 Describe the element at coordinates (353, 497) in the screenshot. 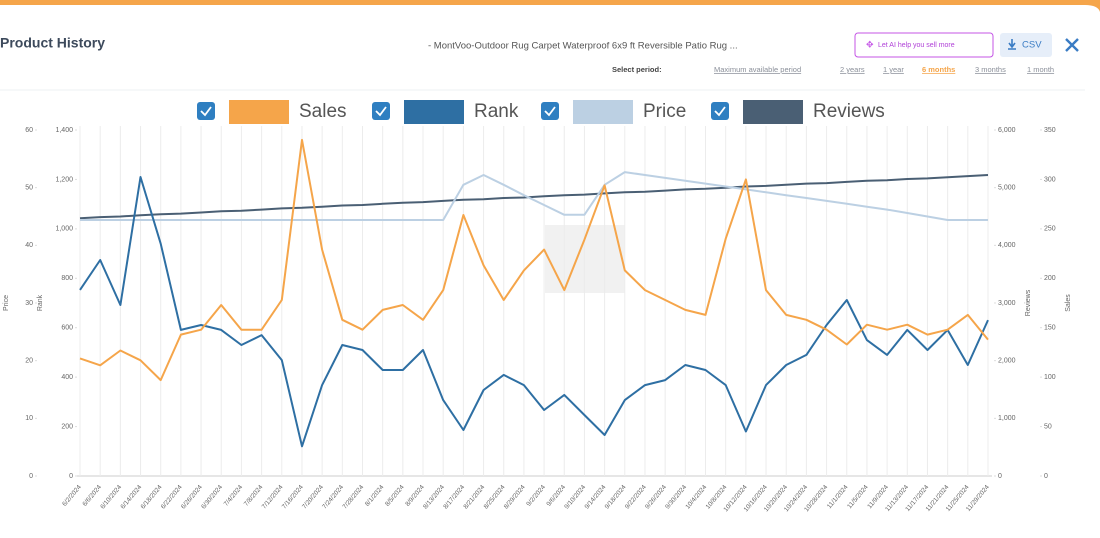

I see `x-tick-label: 7/28/2024` at that location.